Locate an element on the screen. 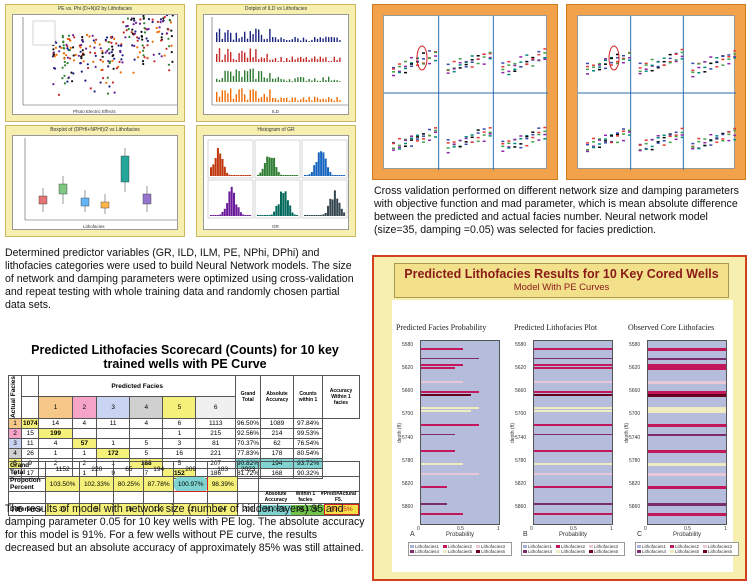 The image size is (750, 583). ild-dotplot-panel: ILD Dotplot of ILD vs Lithofacies is located at coordinates (276, 63).